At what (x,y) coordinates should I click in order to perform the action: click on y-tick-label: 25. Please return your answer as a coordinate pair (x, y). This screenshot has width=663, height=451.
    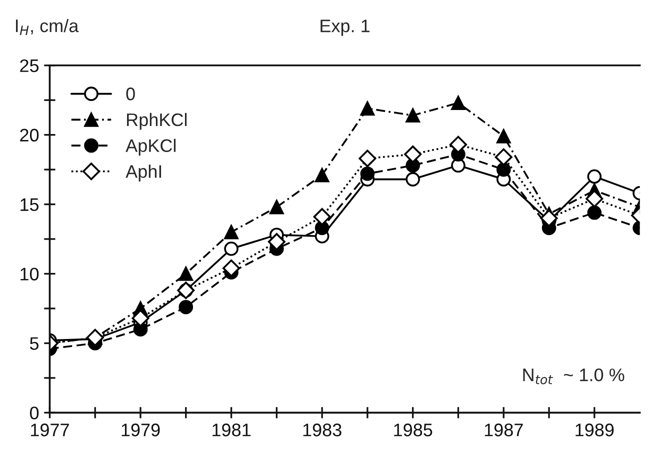
    Looking at the image, I should click on (29, 65).